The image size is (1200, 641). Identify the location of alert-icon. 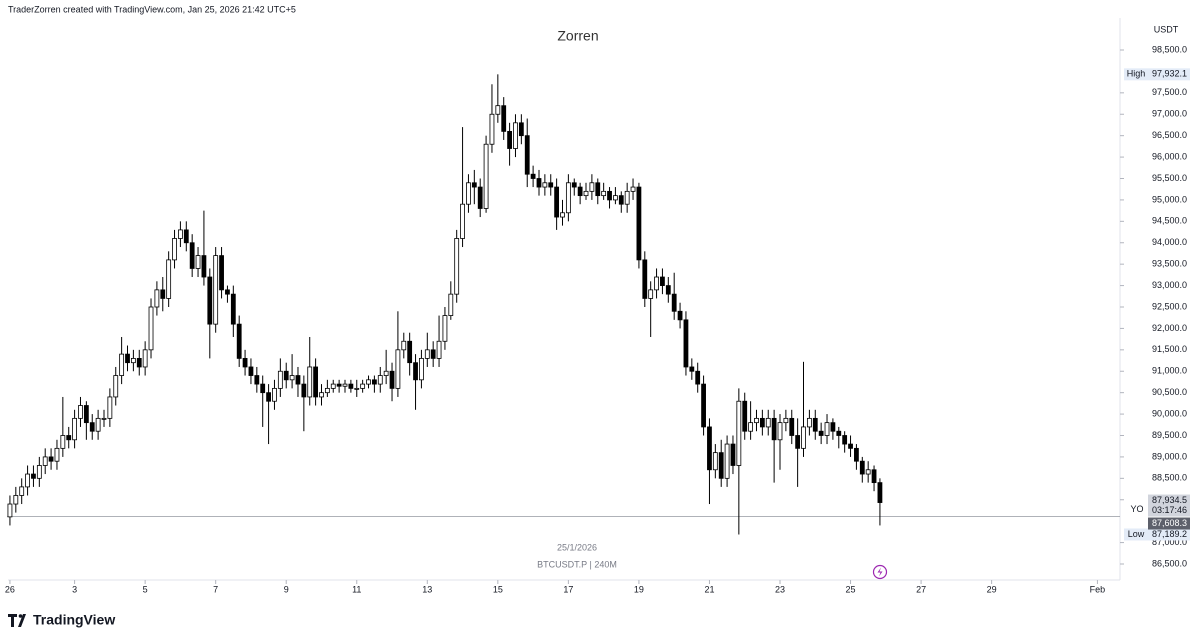
(880, 572).